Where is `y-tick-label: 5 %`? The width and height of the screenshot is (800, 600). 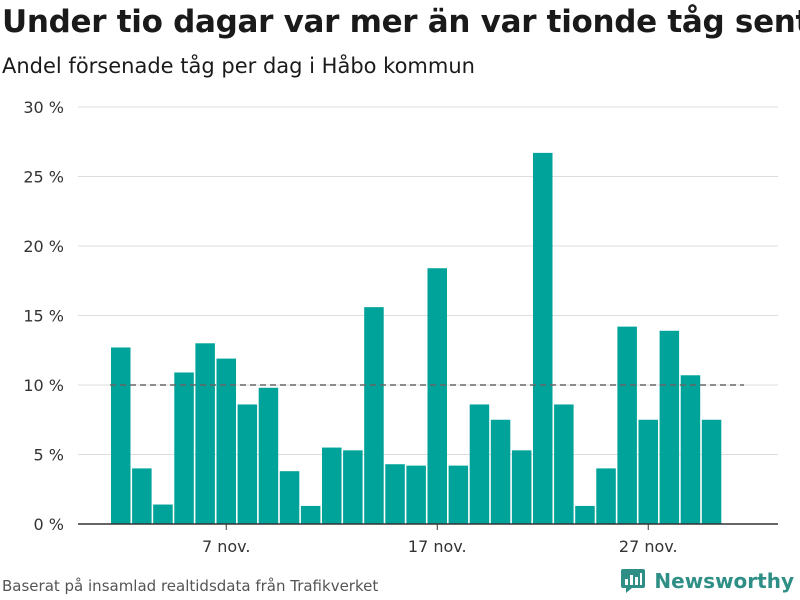
y-tick-label: 5 % is located at coordinates (49, 455).